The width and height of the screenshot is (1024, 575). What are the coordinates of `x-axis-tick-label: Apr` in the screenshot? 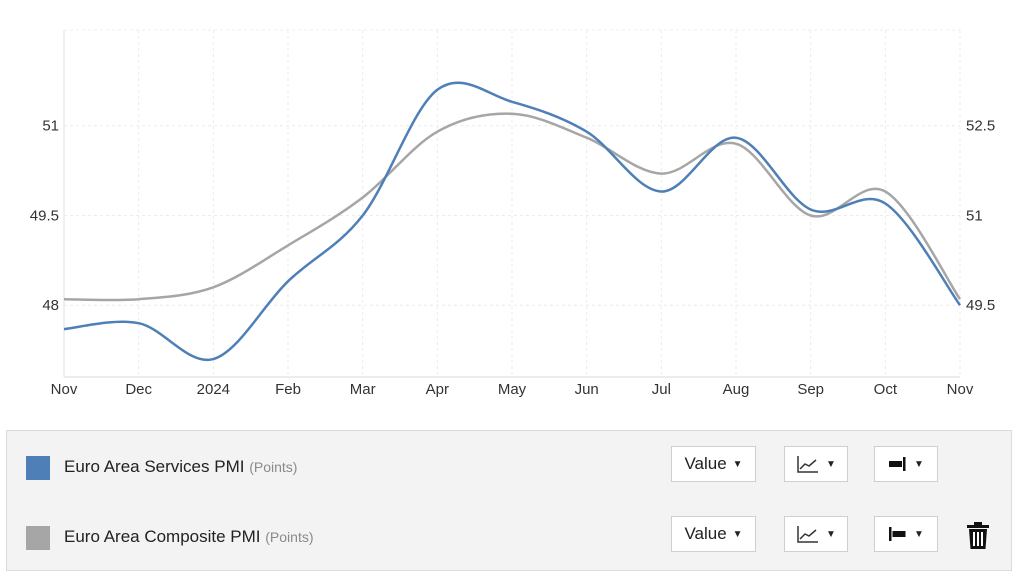 It's located at (437, 389).